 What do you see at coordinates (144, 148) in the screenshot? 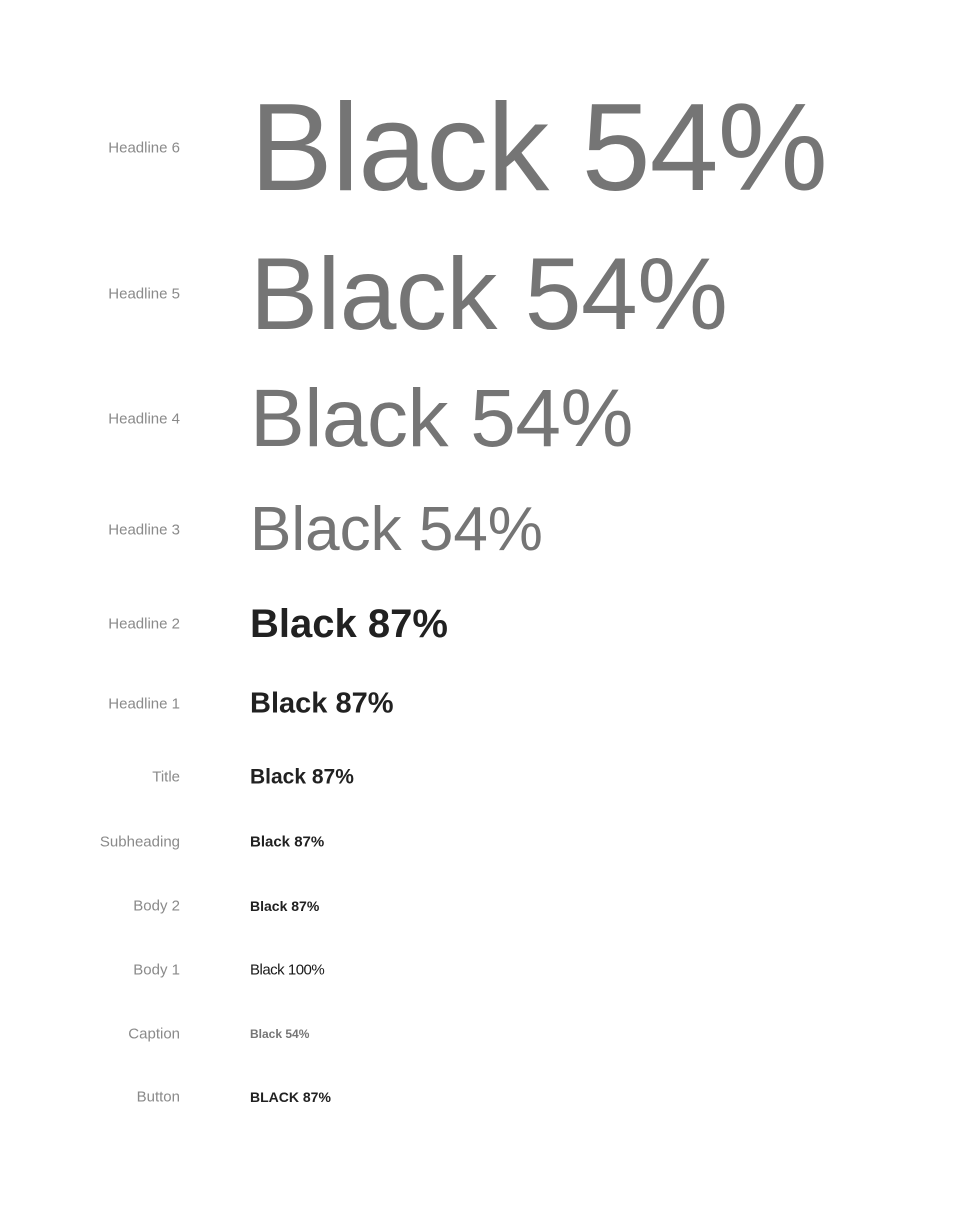
I see `style-label: Headline 6` at bounding box center [144, 148].